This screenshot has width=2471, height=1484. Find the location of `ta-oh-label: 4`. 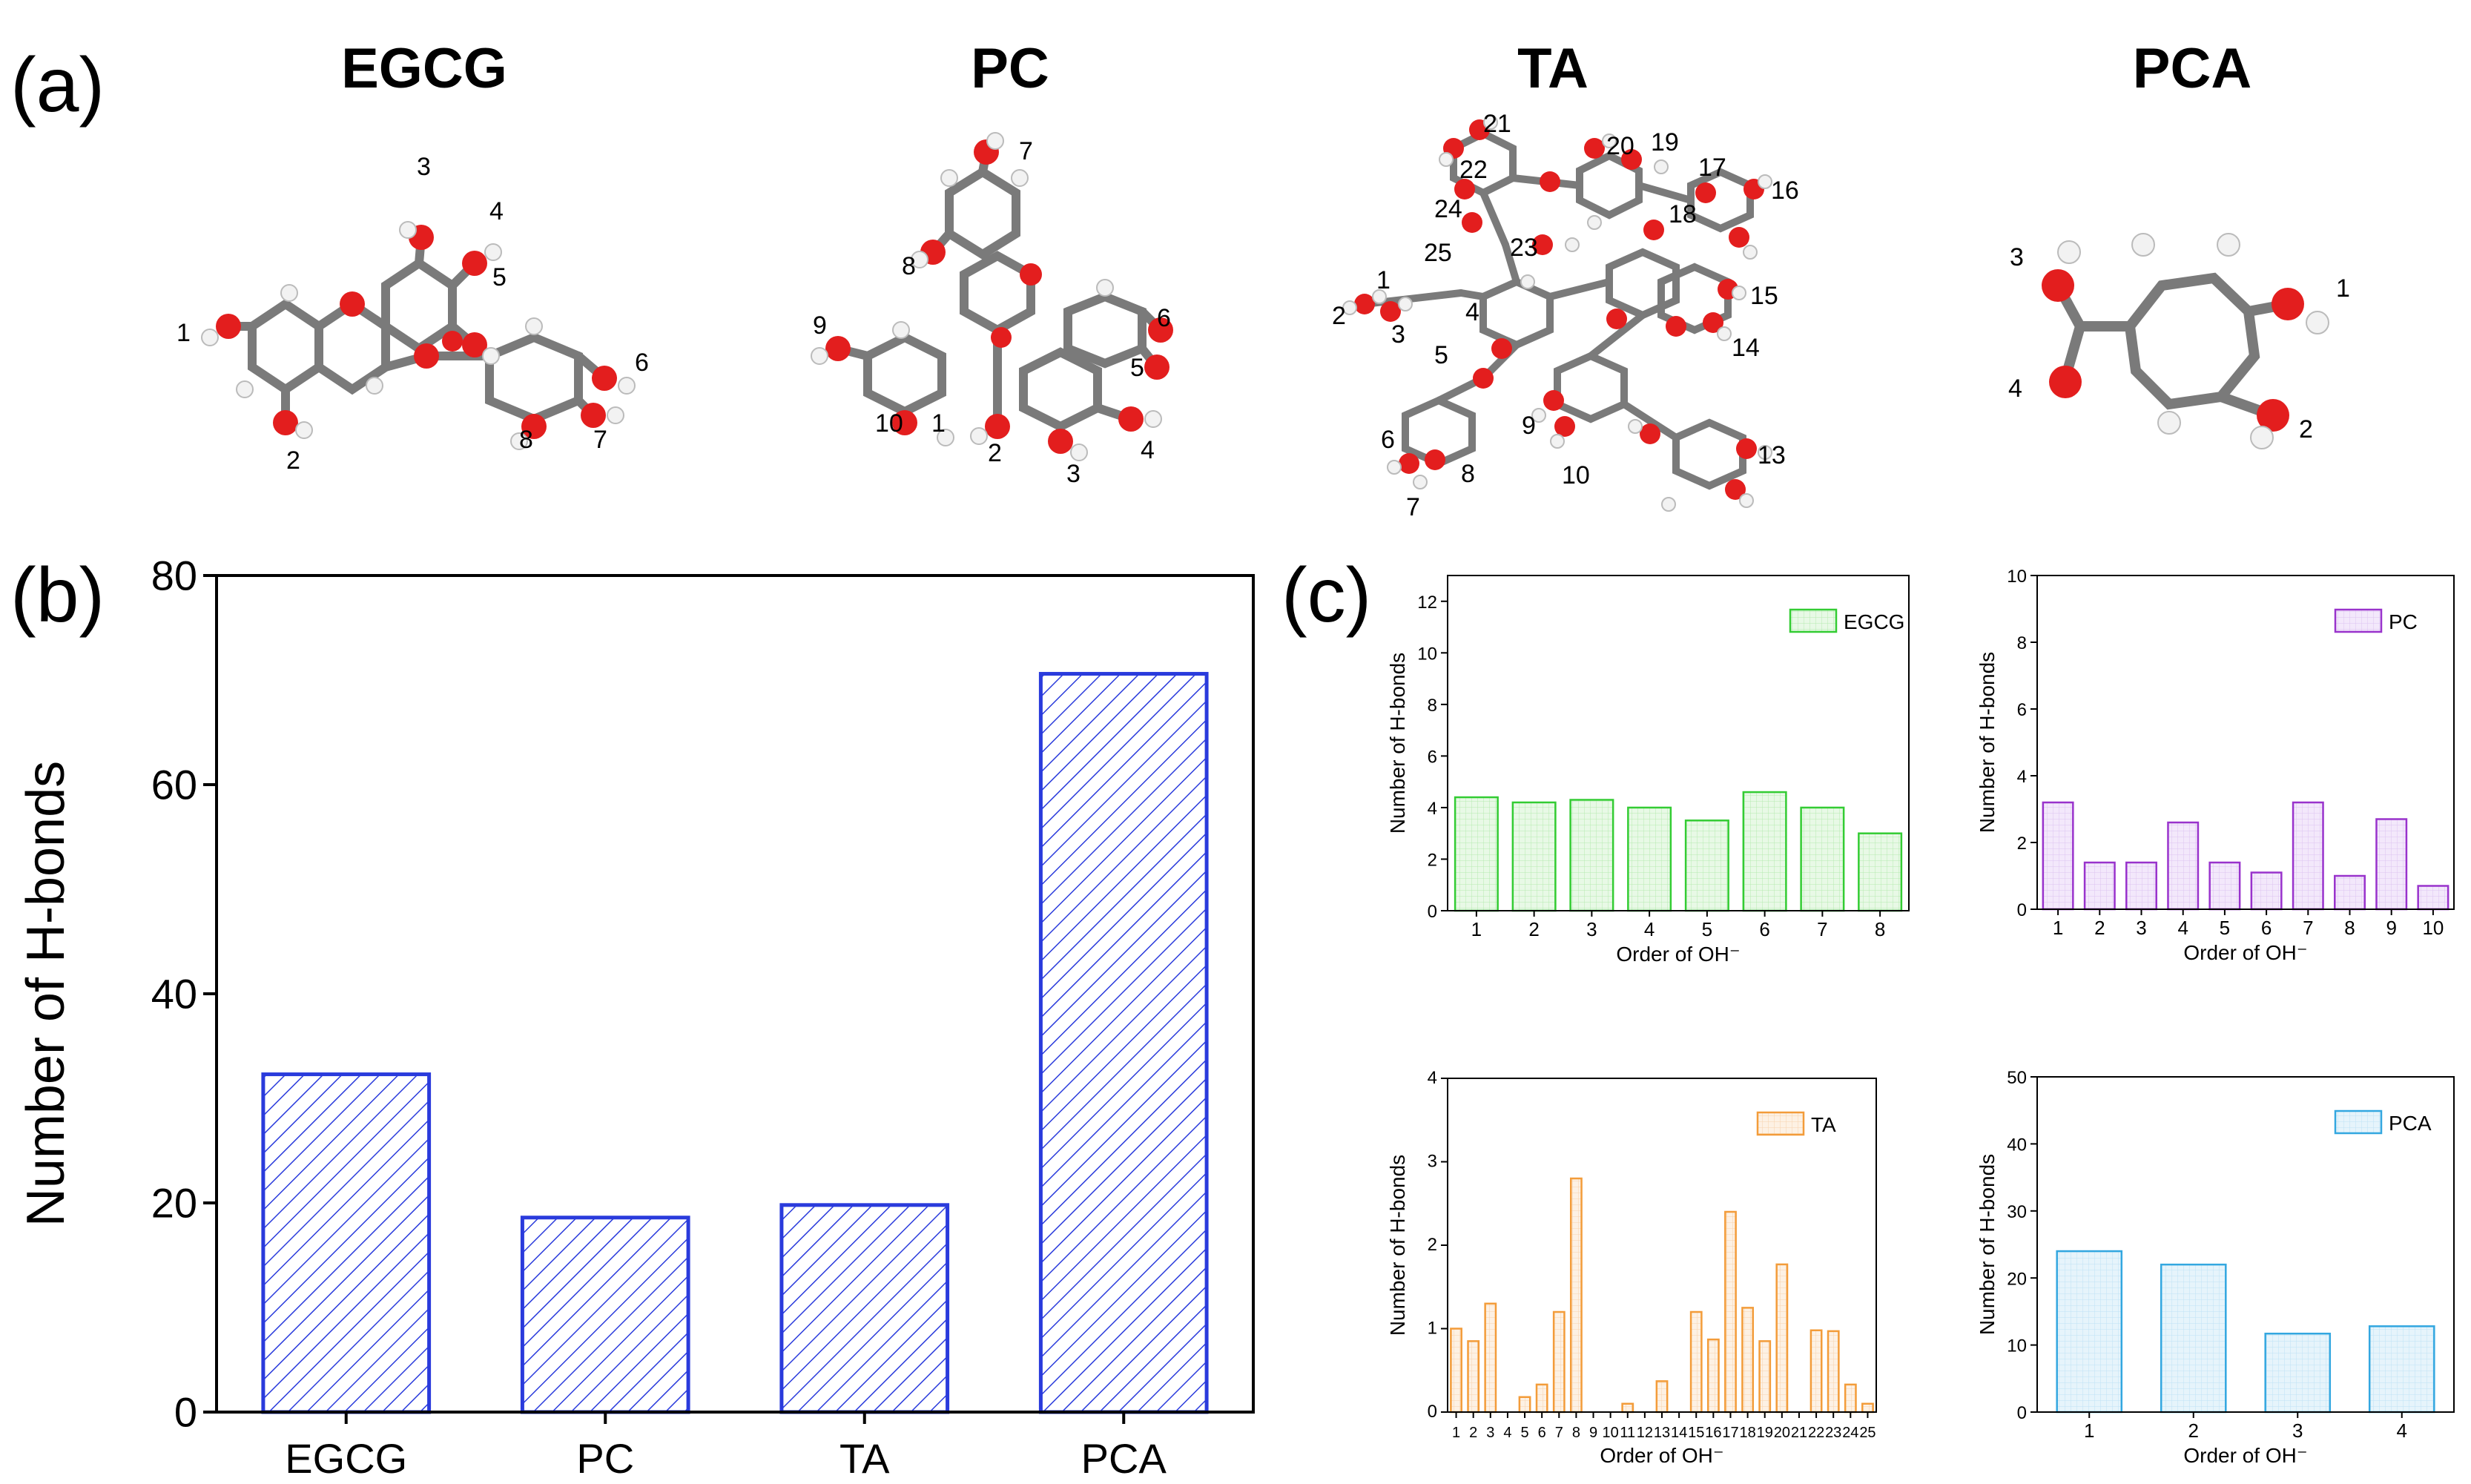

ta-oh-label: 4 is located at coordinates (1472, 312).